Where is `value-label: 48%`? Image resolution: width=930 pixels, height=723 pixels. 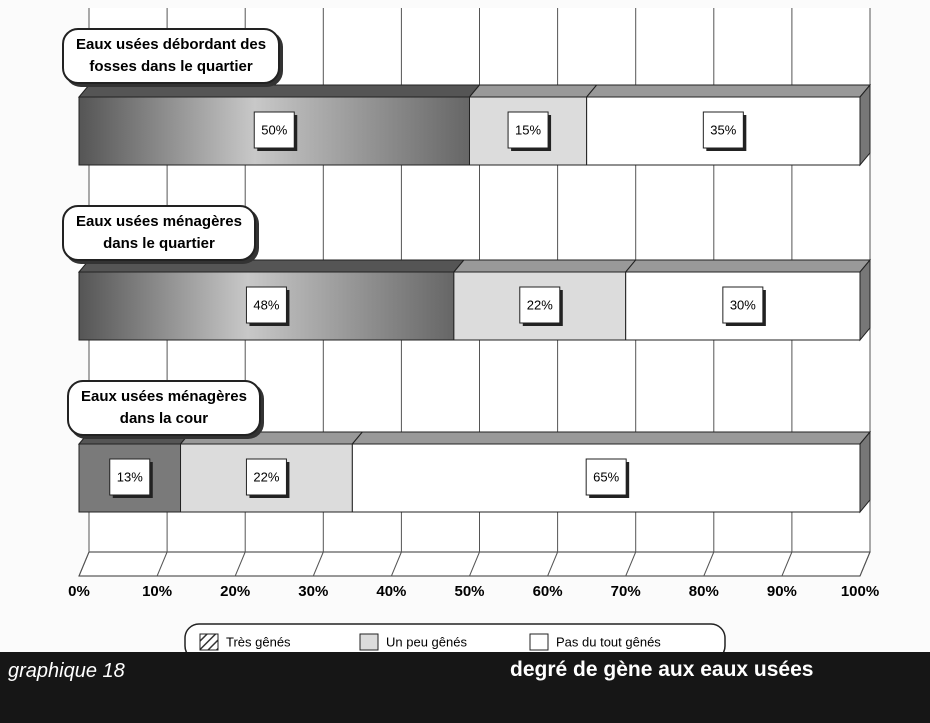 value-label: 48% is located at coordinates (266, 304).